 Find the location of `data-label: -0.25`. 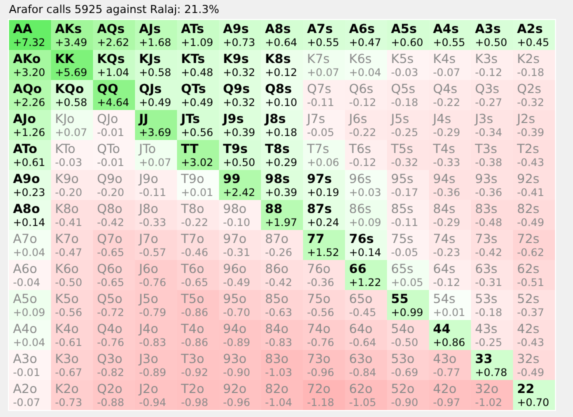

data-label: -0.25 is located at coordinates (404, 133).